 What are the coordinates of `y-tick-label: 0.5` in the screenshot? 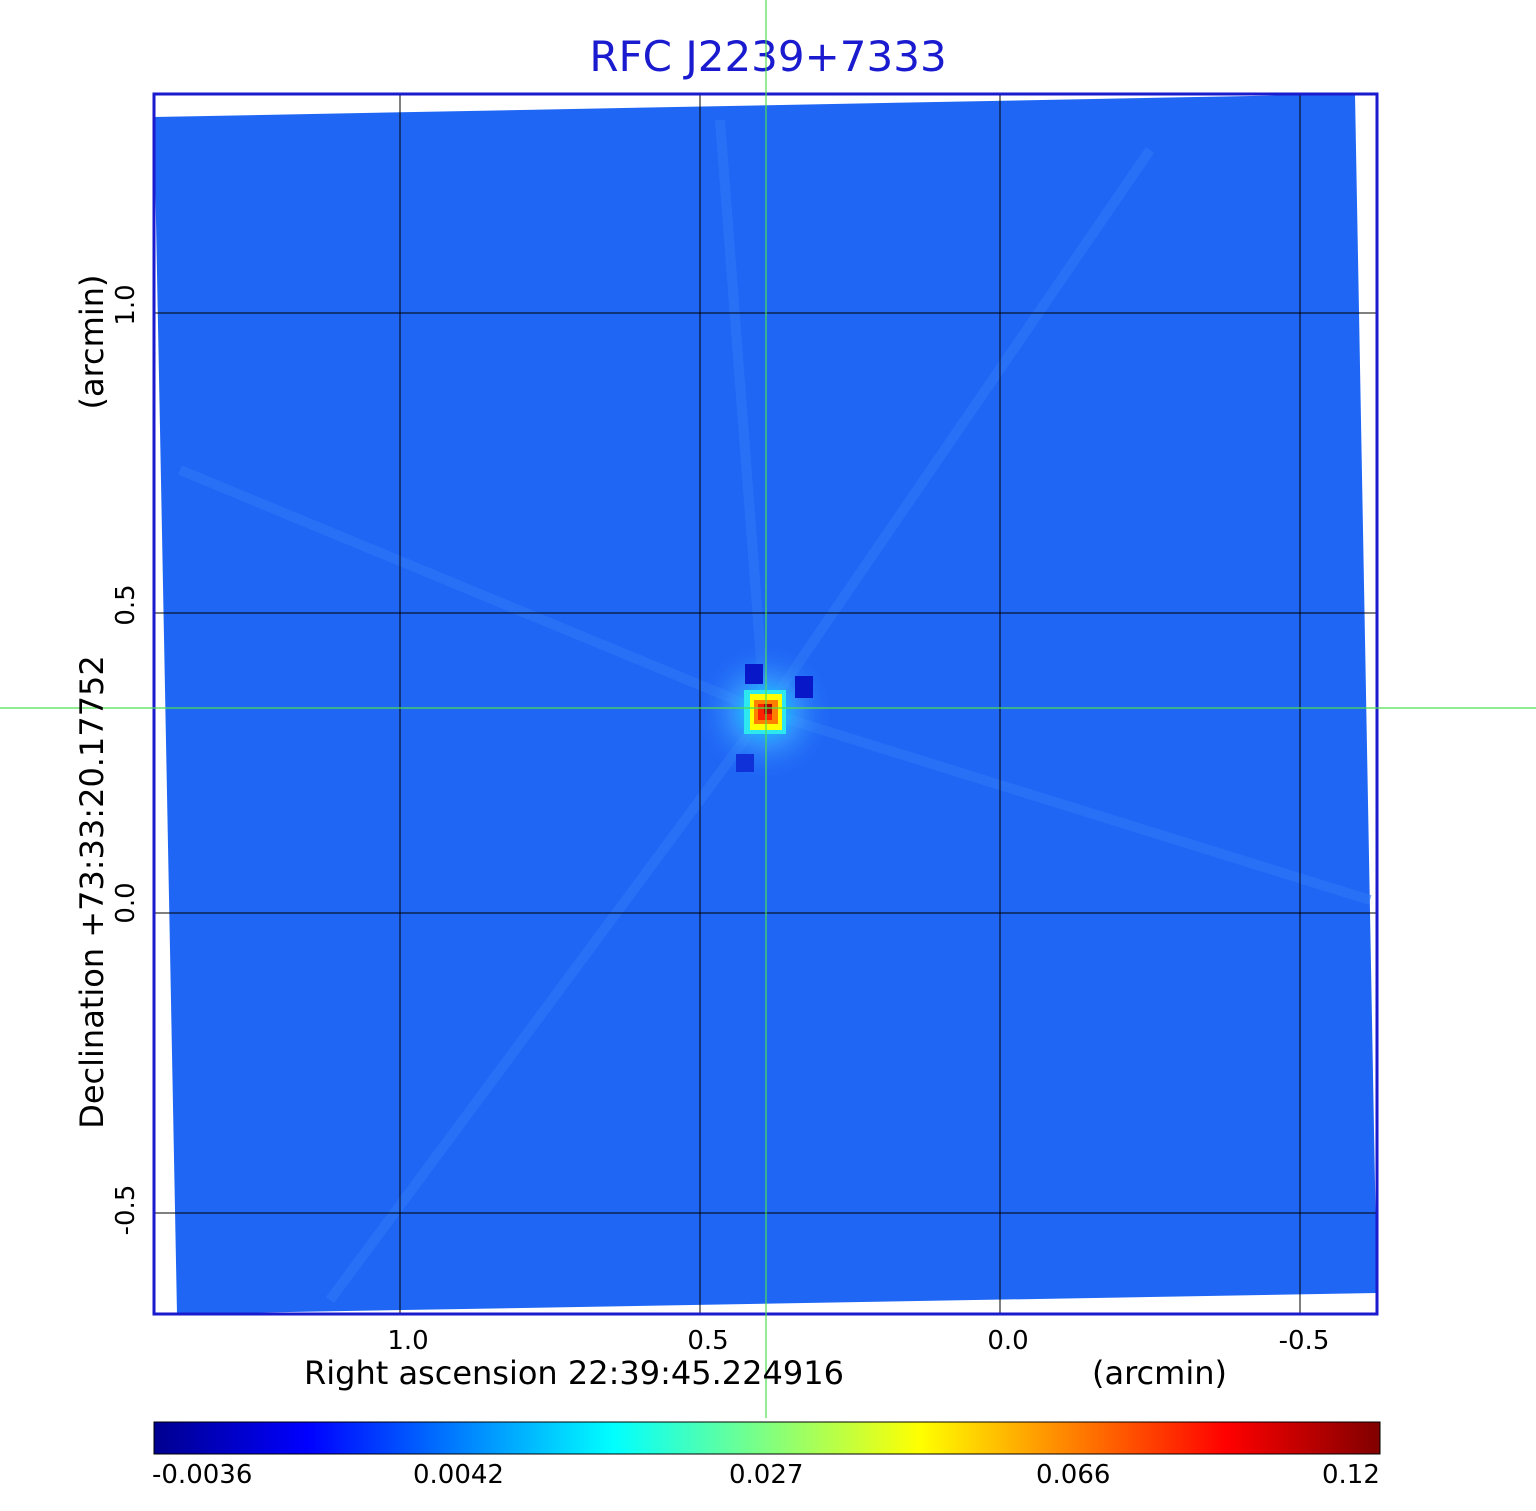 It's located at (126, 605).